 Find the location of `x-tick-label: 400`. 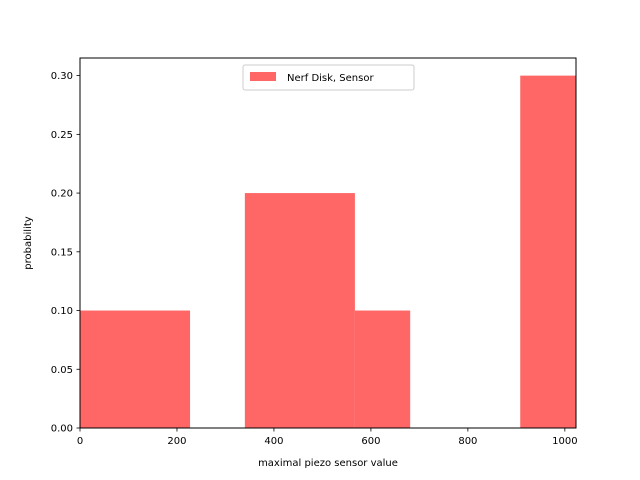

x-tick-label: 400 is located at coordinates (273, 441).